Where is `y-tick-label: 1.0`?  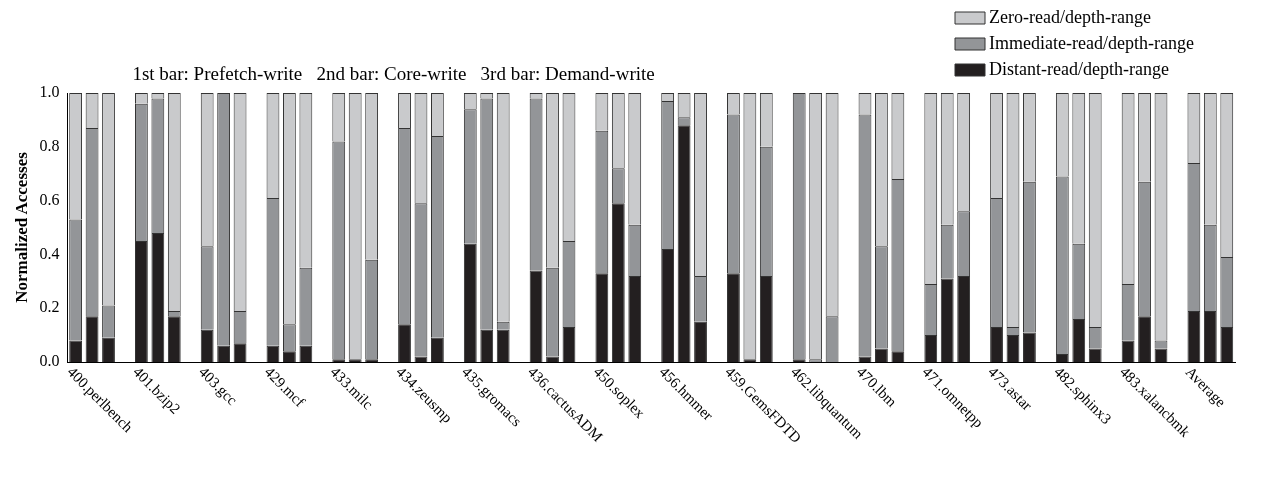 y-tick-label: 1.0 is located at coordinates (49, 92).